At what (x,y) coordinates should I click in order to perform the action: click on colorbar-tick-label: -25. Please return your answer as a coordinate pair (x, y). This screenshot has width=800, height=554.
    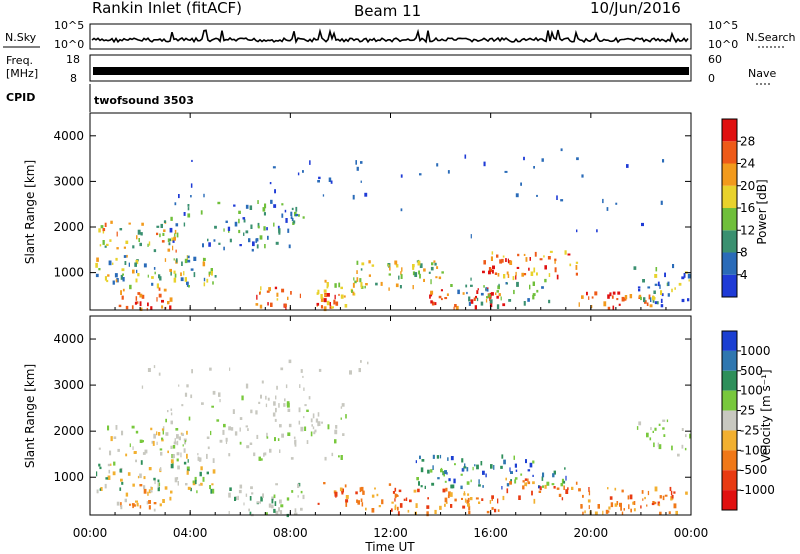
    Looking at the image, I should click on (750, 430).